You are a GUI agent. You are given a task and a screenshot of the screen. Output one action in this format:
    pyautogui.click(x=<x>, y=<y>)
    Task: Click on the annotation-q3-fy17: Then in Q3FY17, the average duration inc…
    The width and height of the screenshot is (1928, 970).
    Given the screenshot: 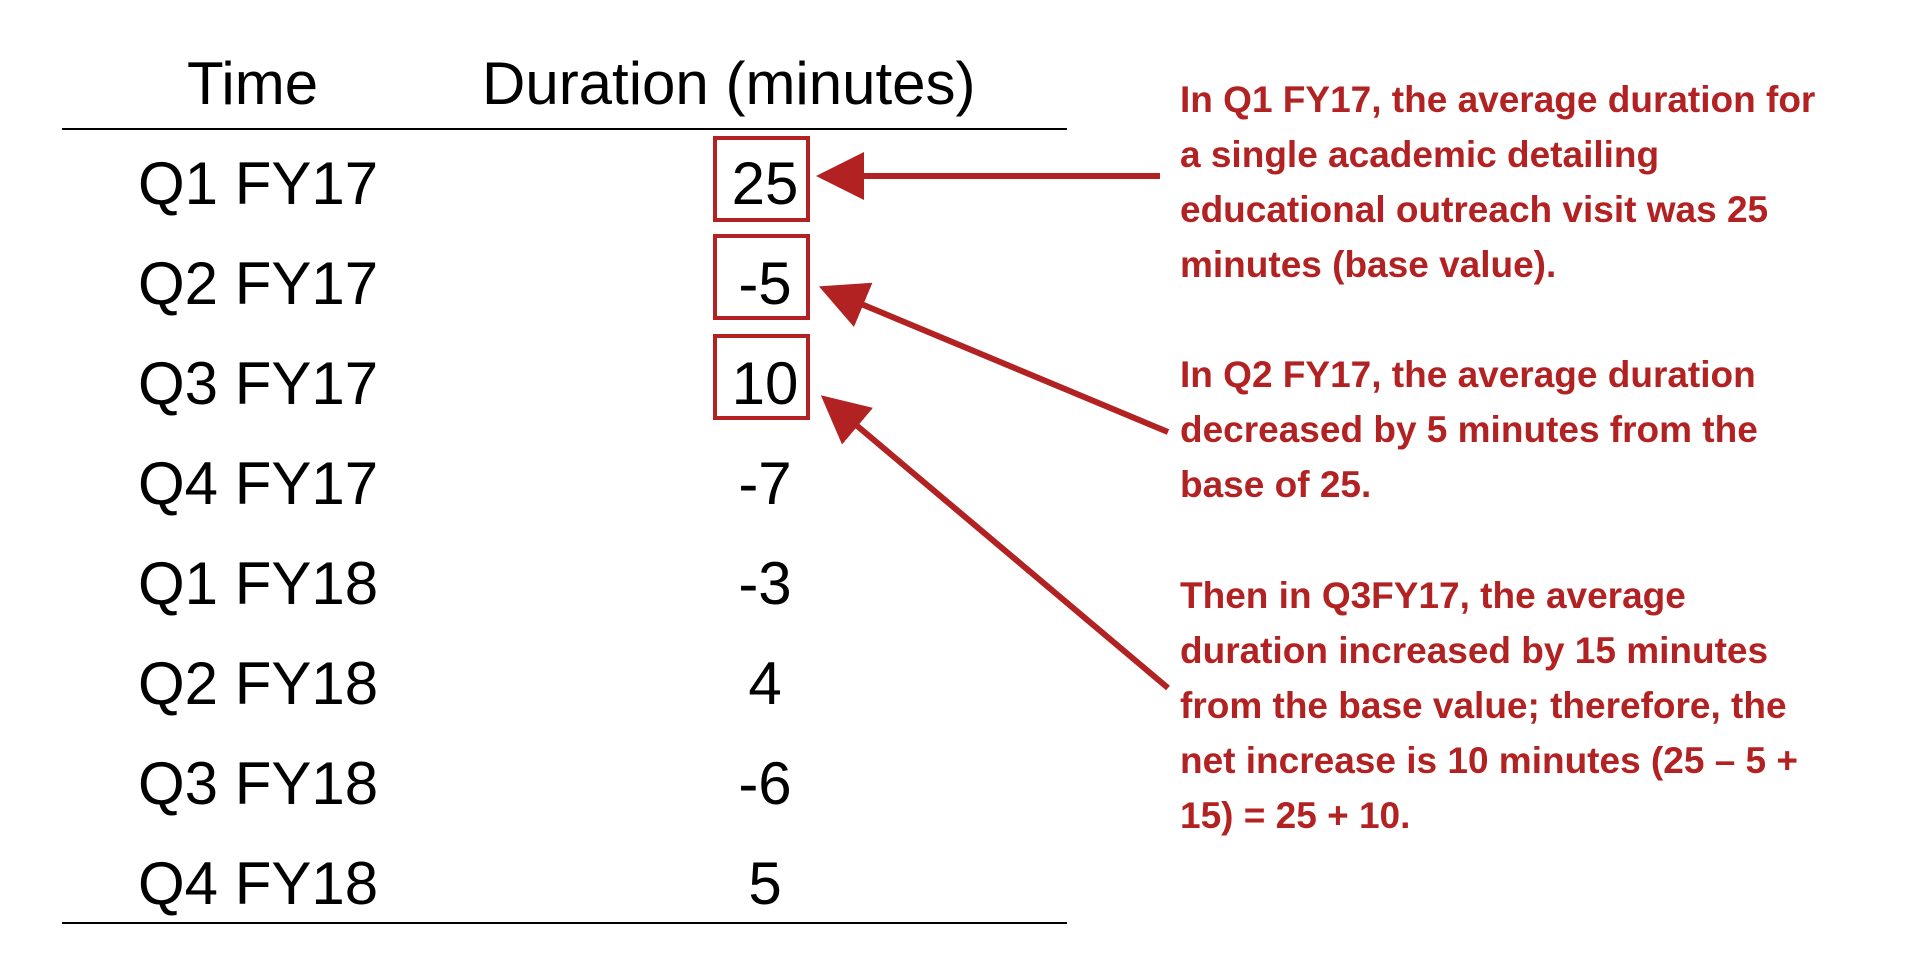 What is the action you would take?
    pyautogui.click(x=1489, y=705)
    